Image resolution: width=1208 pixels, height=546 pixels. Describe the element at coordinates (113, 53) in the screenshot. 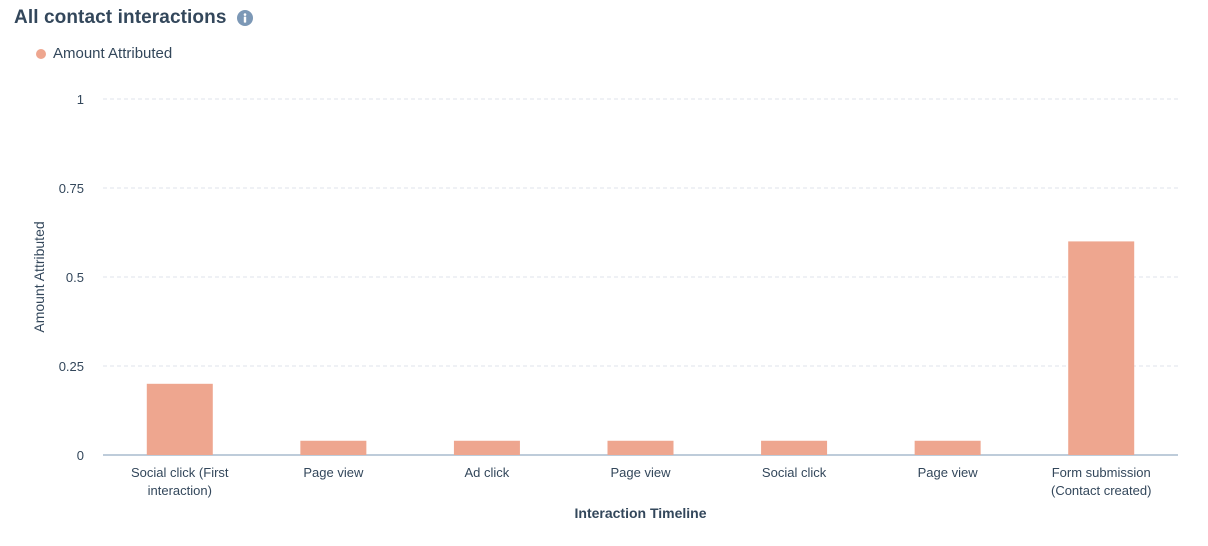

I see `legend-label: Amount Attributed` at that location.